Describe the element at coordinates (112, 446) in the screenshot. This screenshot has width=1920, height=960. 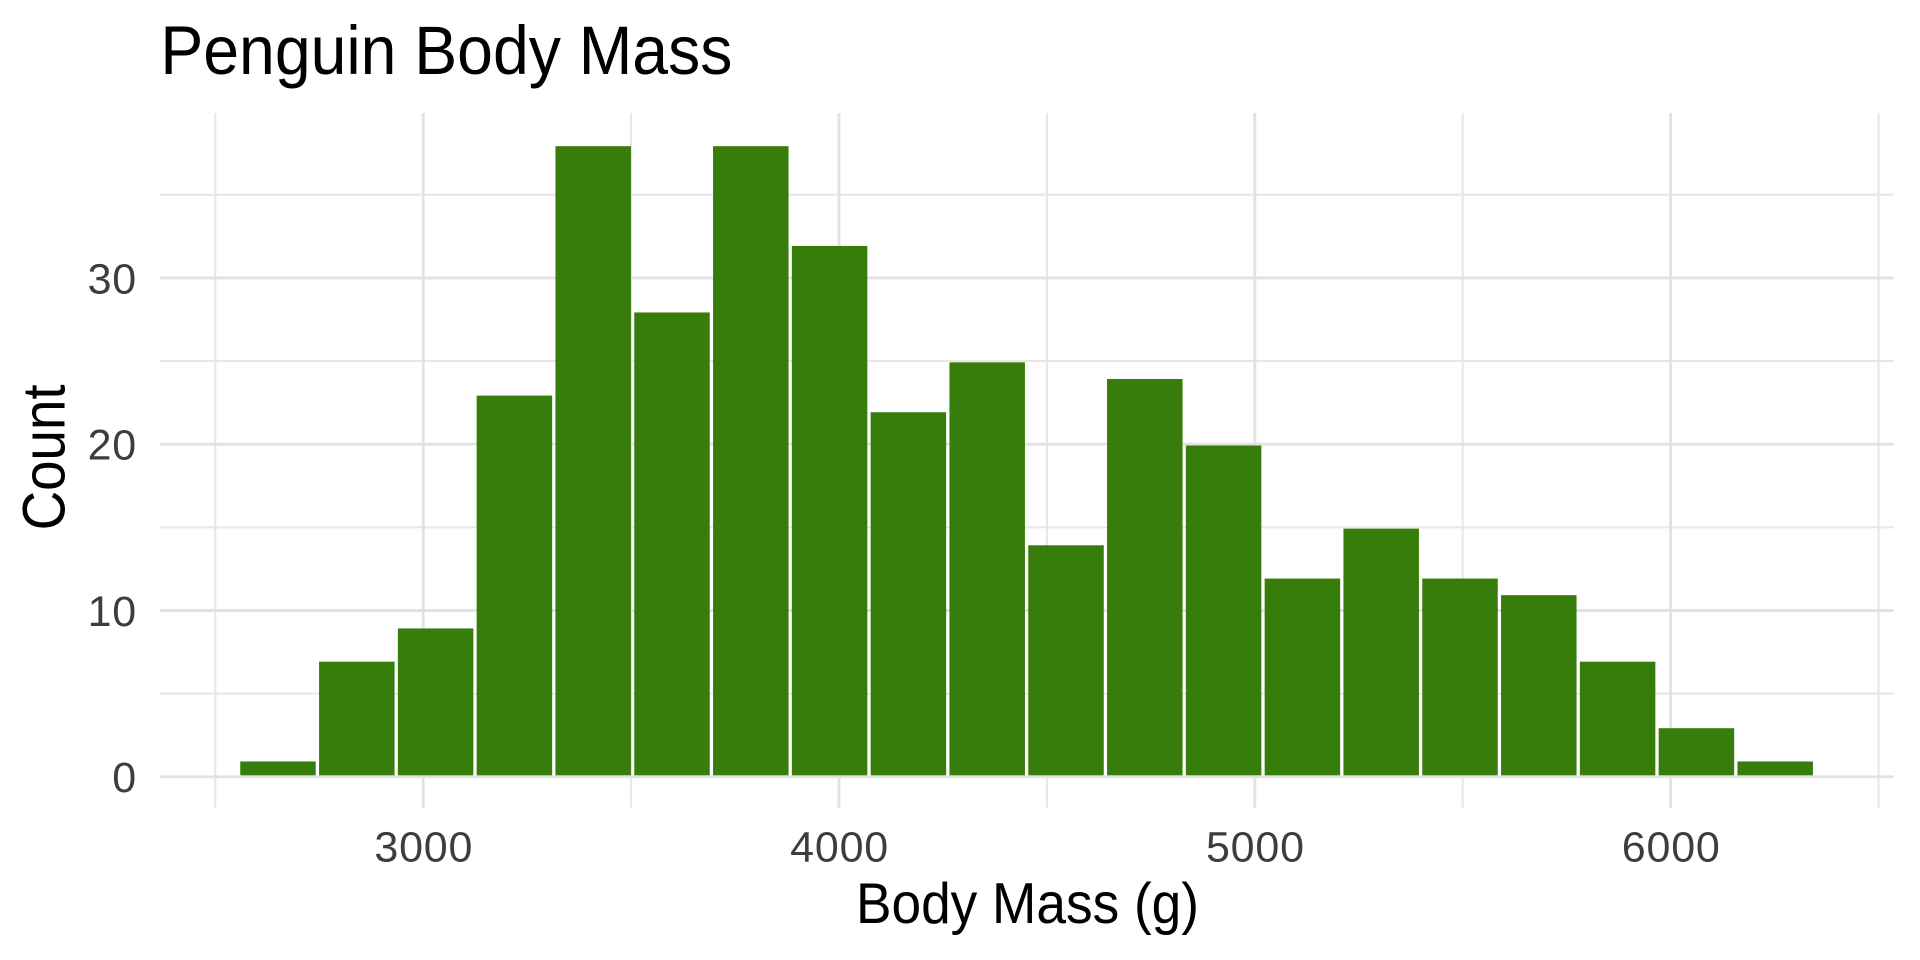
I see `svg-text: 20` at that location.